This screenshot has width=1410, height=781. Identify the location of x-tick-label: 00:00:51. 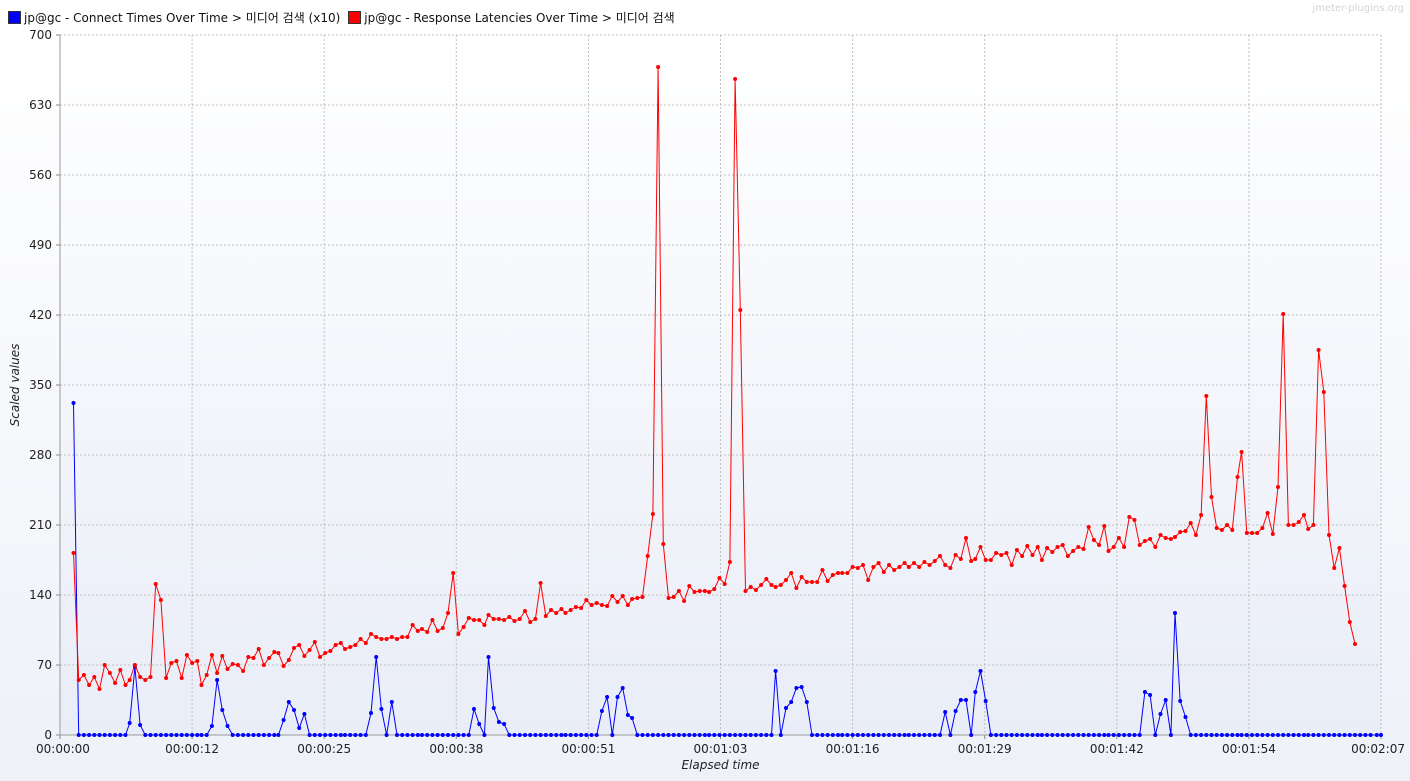
(588, 749).